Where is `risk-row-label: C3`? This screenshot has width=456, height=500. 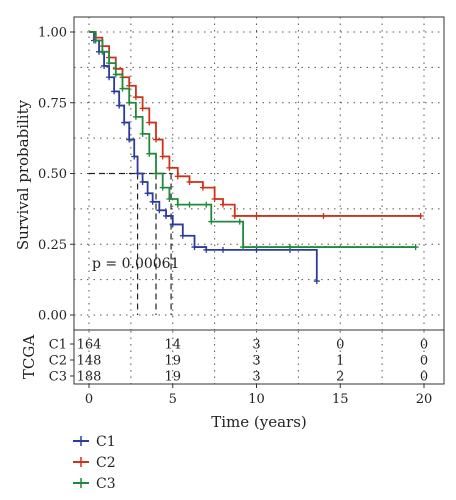
risk-row-label: C3 is located at coordinates (58, 377).